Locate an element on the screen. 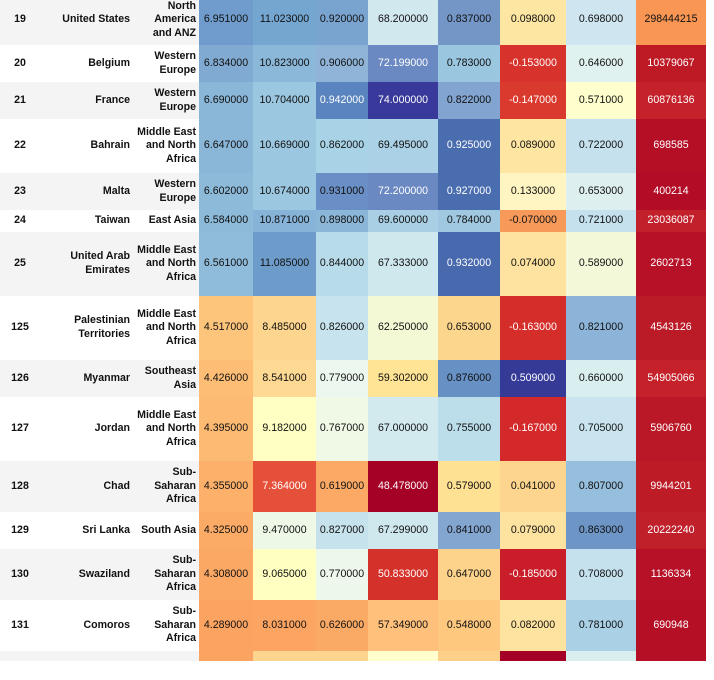  value-cell: 57.349000 is located at coordinates (403, 625).